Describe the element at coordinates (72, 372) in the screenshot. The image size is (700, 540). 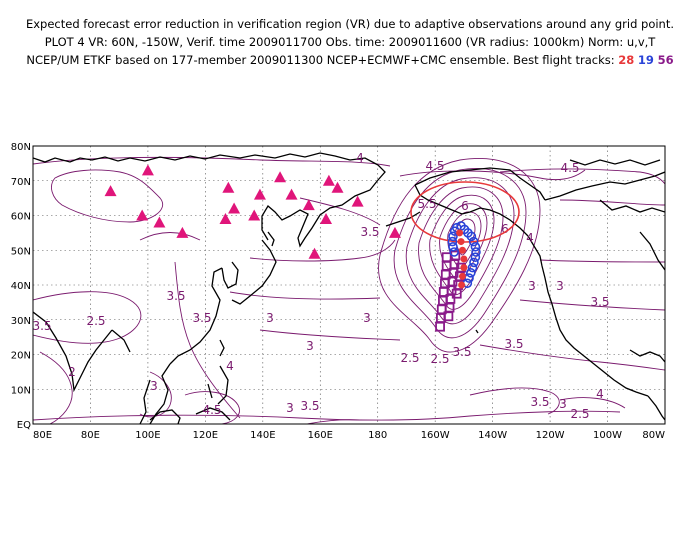
I see `contour-value-label: 2` at that location.